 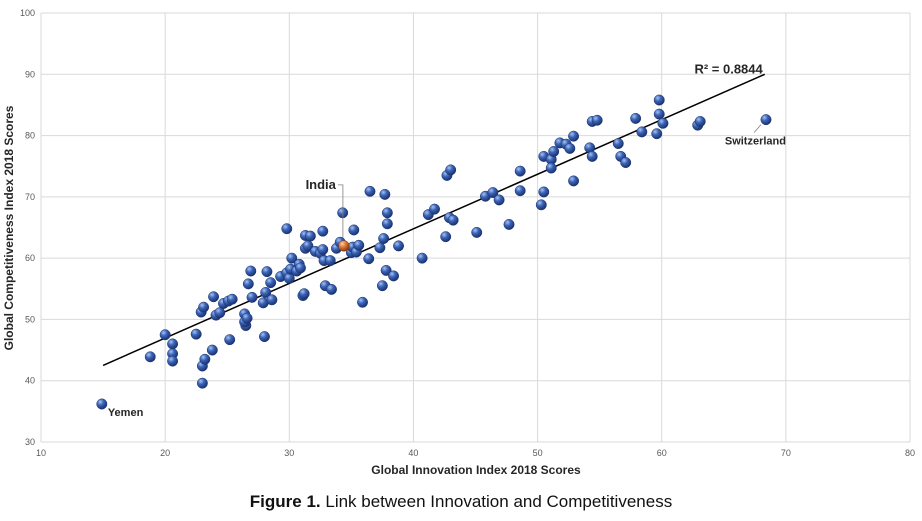 What do you see at coordinates (285, 501) in the screenshot?
I see `caption-label: Figure 1.` at bounding box center [285, 501].